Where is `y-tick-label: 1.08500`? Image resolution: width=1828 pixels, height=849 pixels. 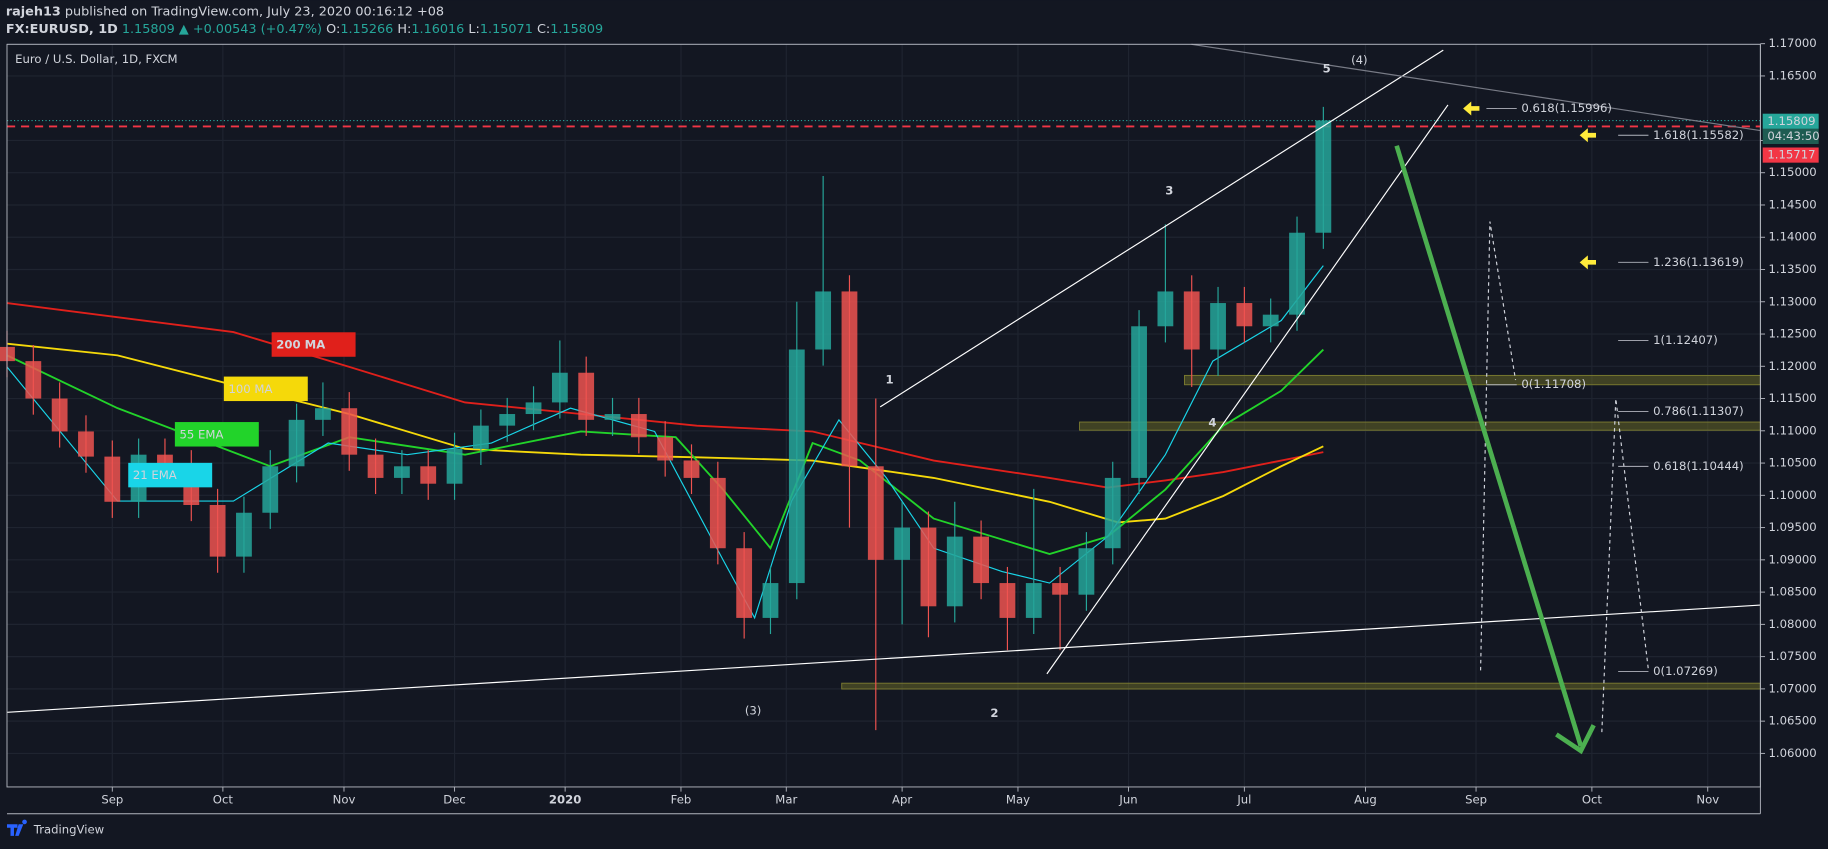 y-tick-label: 1.08500 is located at coordinates (1793, 592).